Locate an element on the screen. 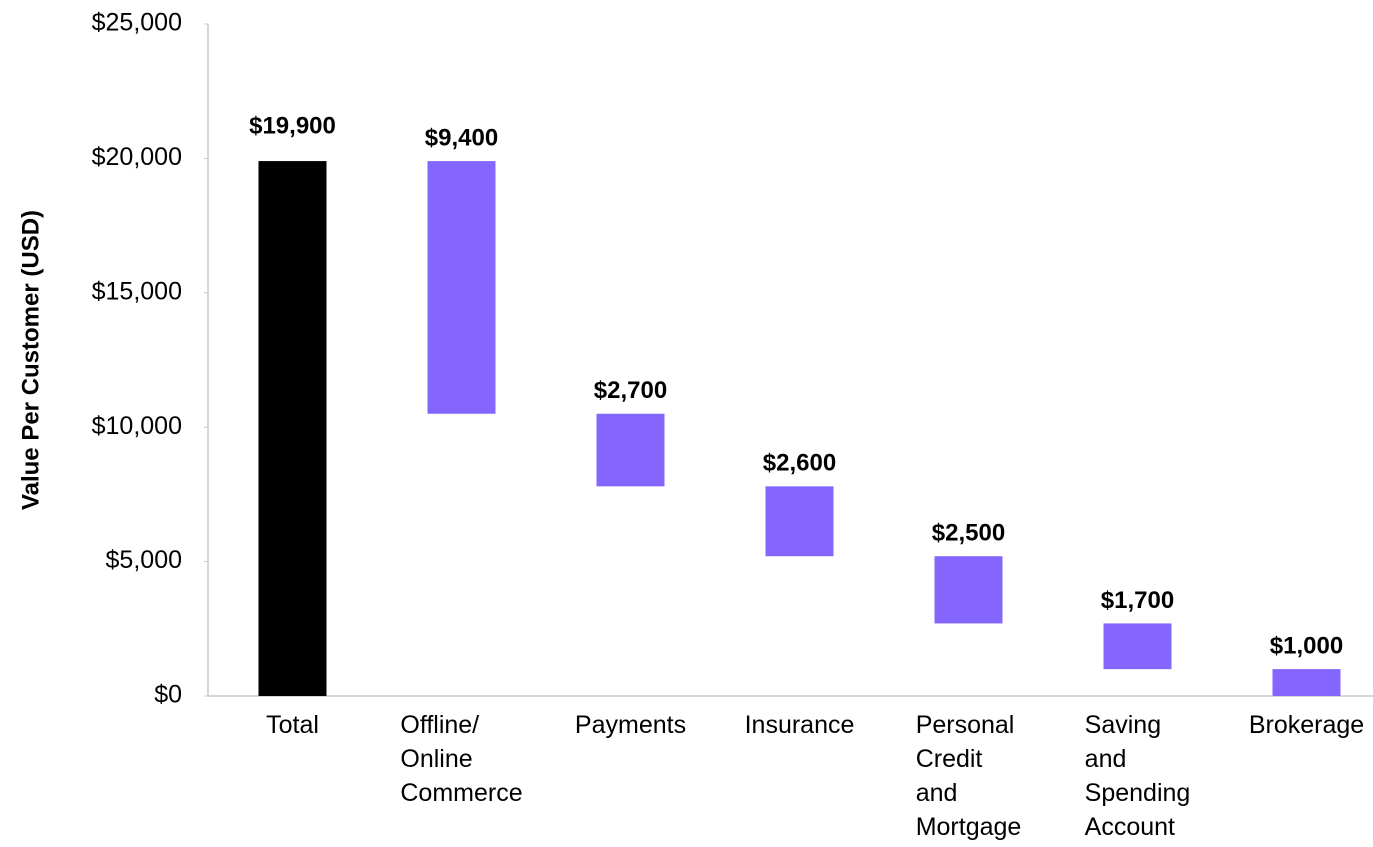  y-tick-label: $15,000 is located at coordinates (137, 291).